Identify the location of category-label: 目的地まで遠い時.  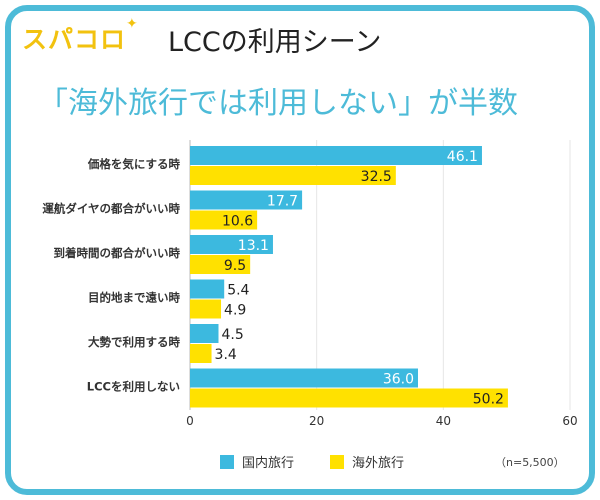
(134, 298).